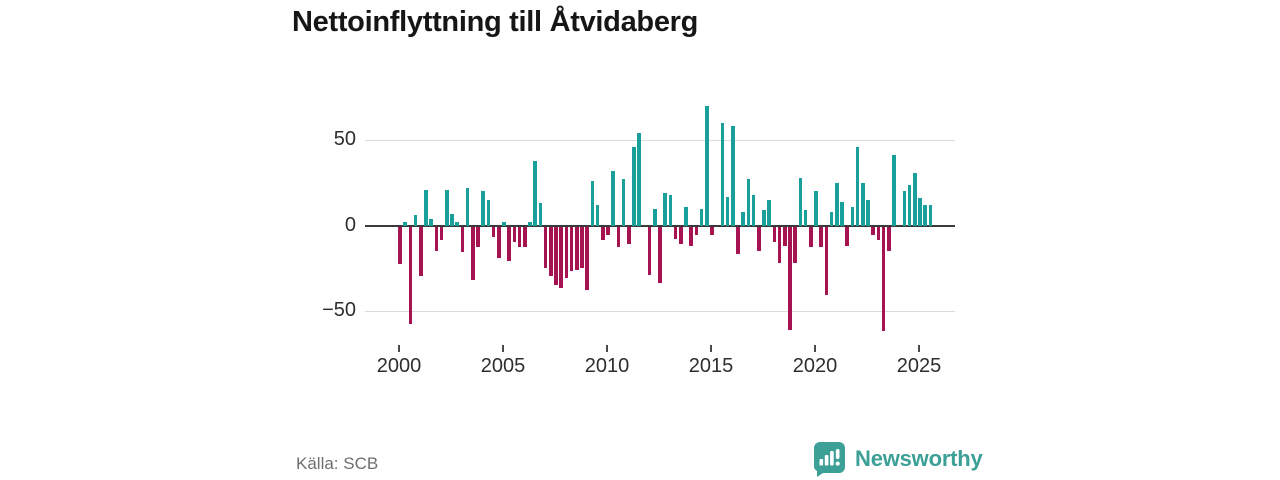  What do you see at coordinates (691, 236) in the screenshot?
I see `bar-2014-q1` at bounding box center [691, 236].